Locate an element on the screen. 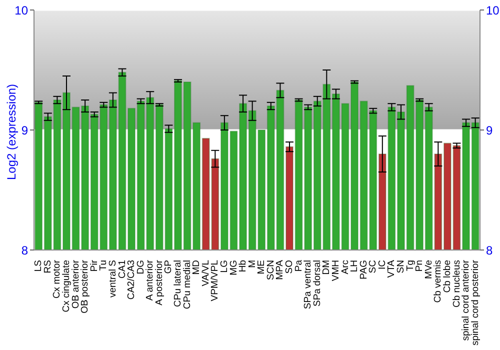 This screenshot has height=350, width=500. x-tick-label: Arc is located at coordinates (345, 267).